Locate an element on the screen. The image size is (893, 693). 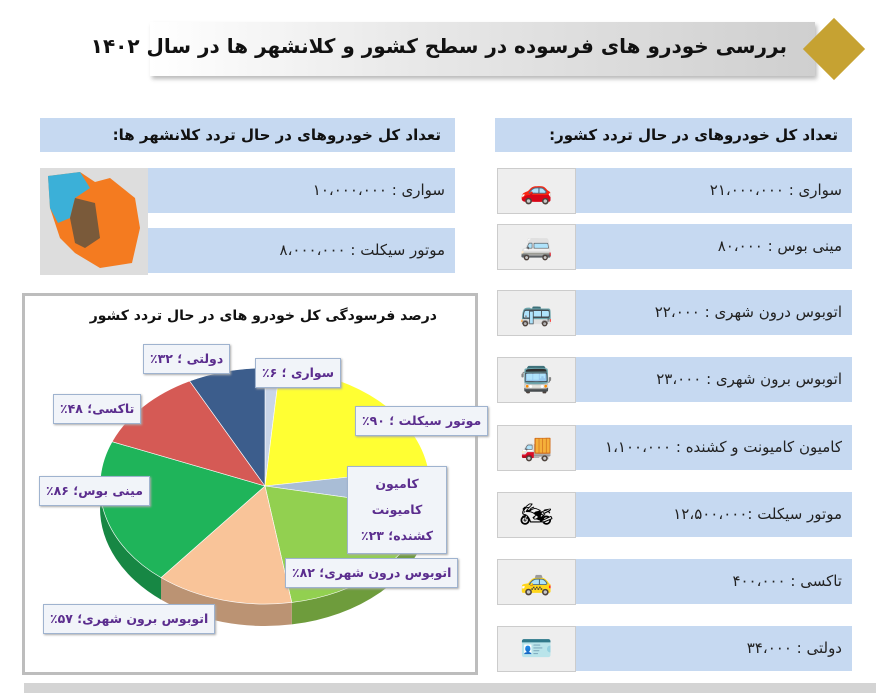
pie-slice-side is located at coordinates (131, 543).